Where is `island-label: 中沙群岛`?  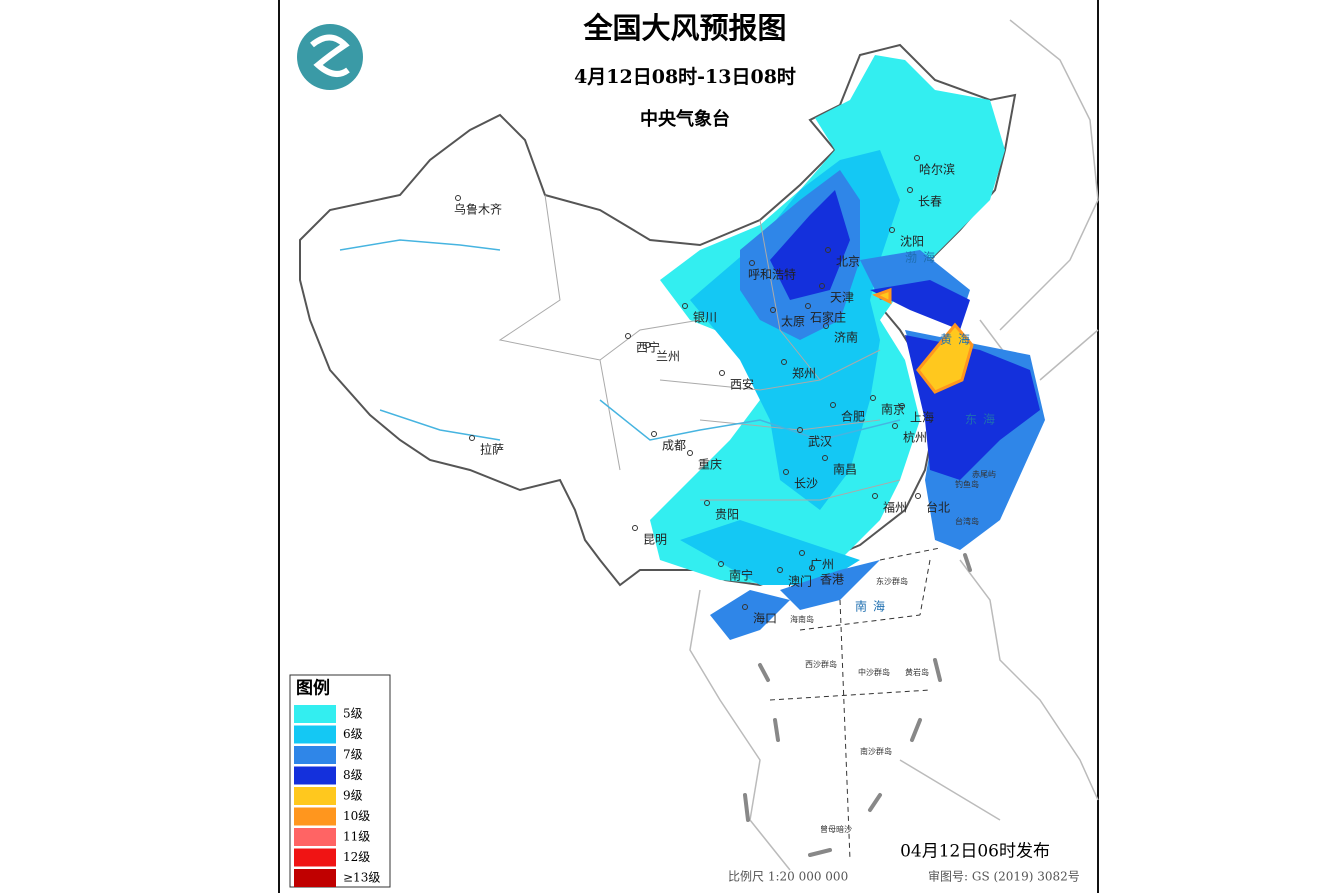 island-label: 中沙群岛 is located at coordinates (874, 672).